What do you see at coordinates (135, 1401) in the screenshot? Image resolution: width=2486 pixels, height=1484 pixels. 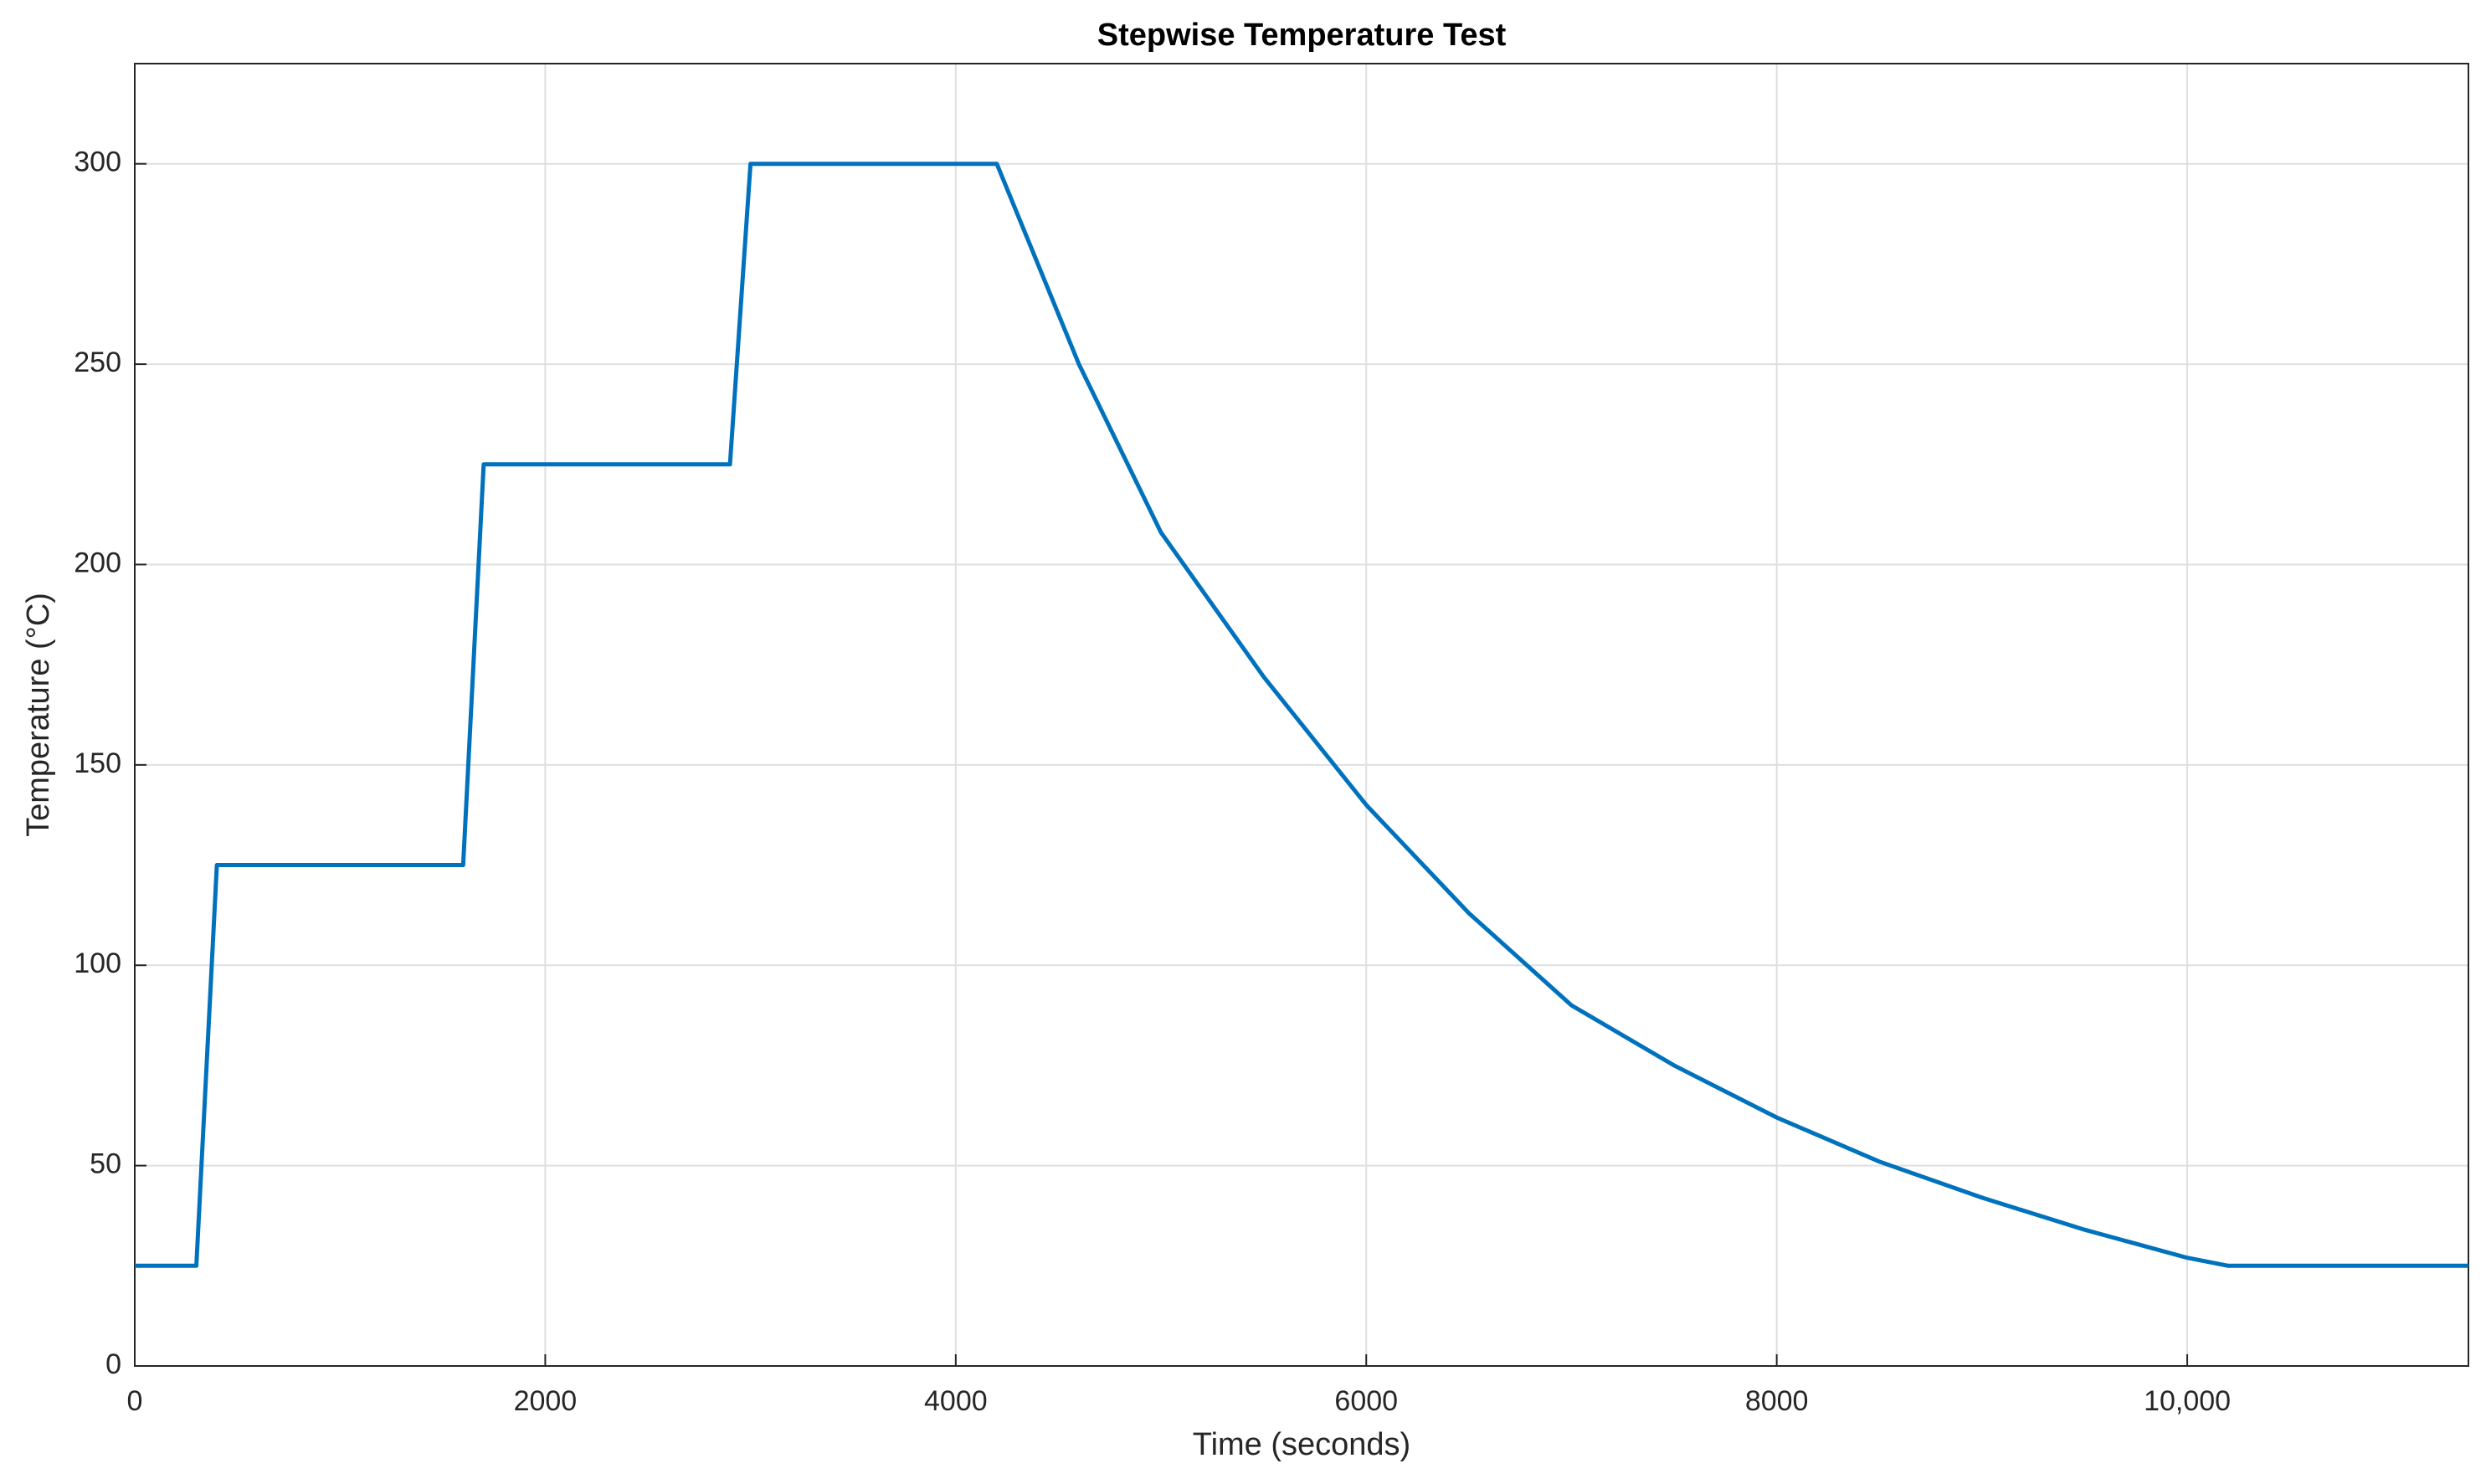 I see `x-tick-label: 0` at bounding box center [135, 1401].